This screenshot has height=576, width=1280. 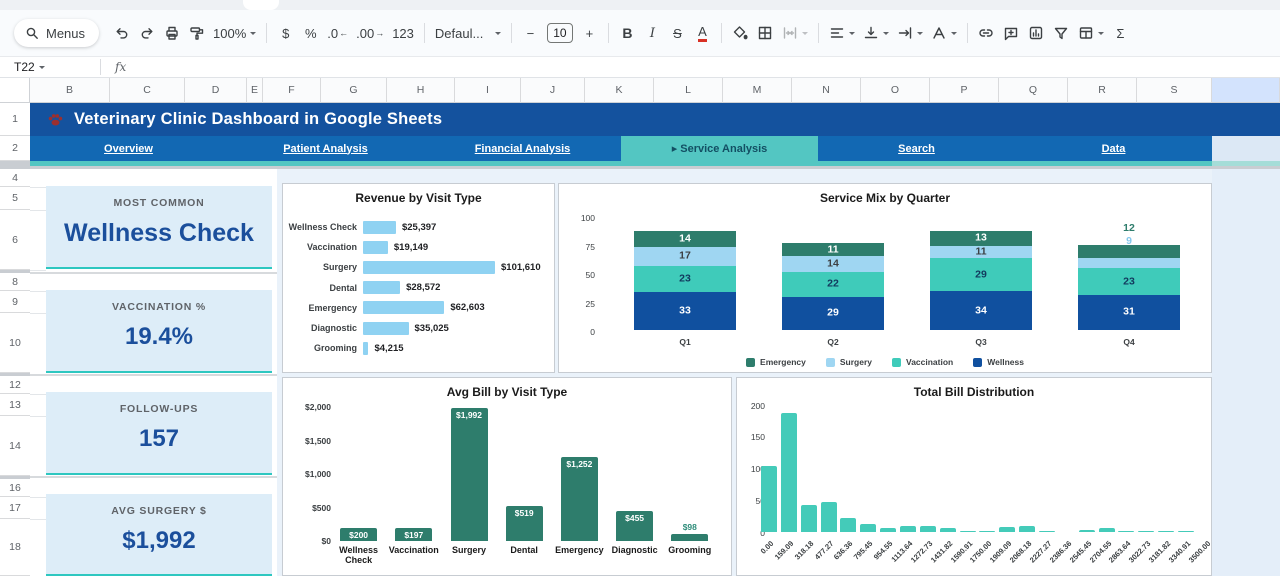 What do you see at coordinates (1005, 362) in the screenshot?
I see `legend-label: Wellness` at bounding box center [1005, 362].